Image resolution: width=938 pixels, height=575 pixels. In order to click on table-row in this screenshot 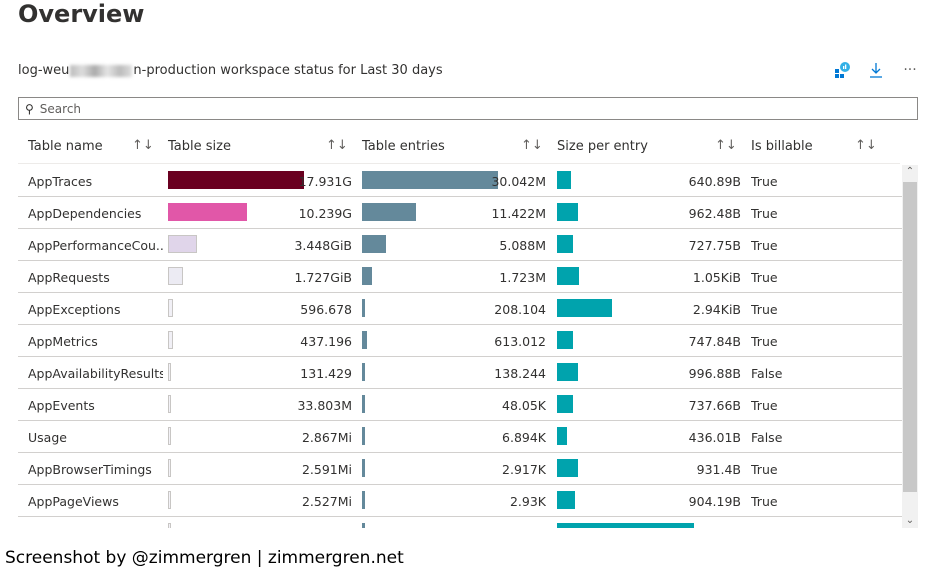, I will do `click(460, 522)`.